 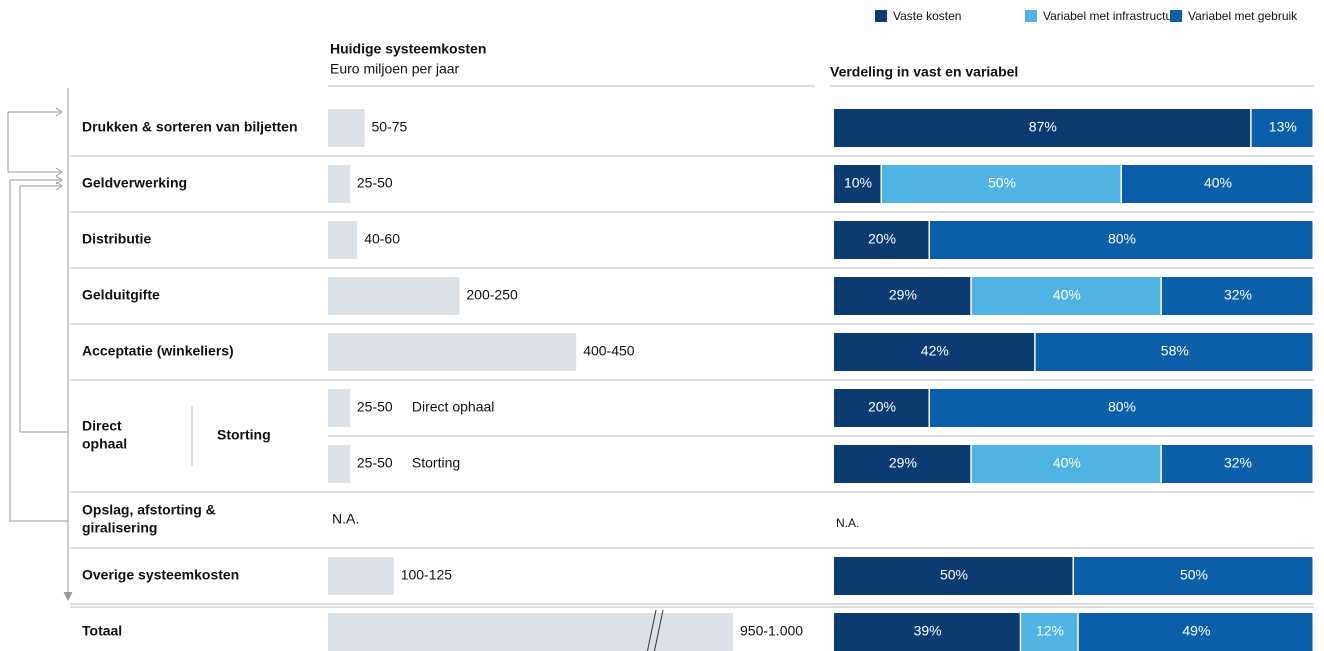 I want to click on cost-sublabel: Storting, so click(x=436, y=463).